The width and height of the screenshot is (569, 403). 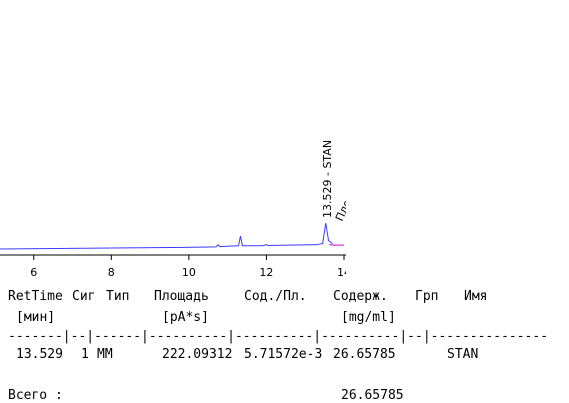 What do you see at coordinates (364, 354) in the screenshot?
I see `cell: 26.65785` at bounding box center [364, 354].